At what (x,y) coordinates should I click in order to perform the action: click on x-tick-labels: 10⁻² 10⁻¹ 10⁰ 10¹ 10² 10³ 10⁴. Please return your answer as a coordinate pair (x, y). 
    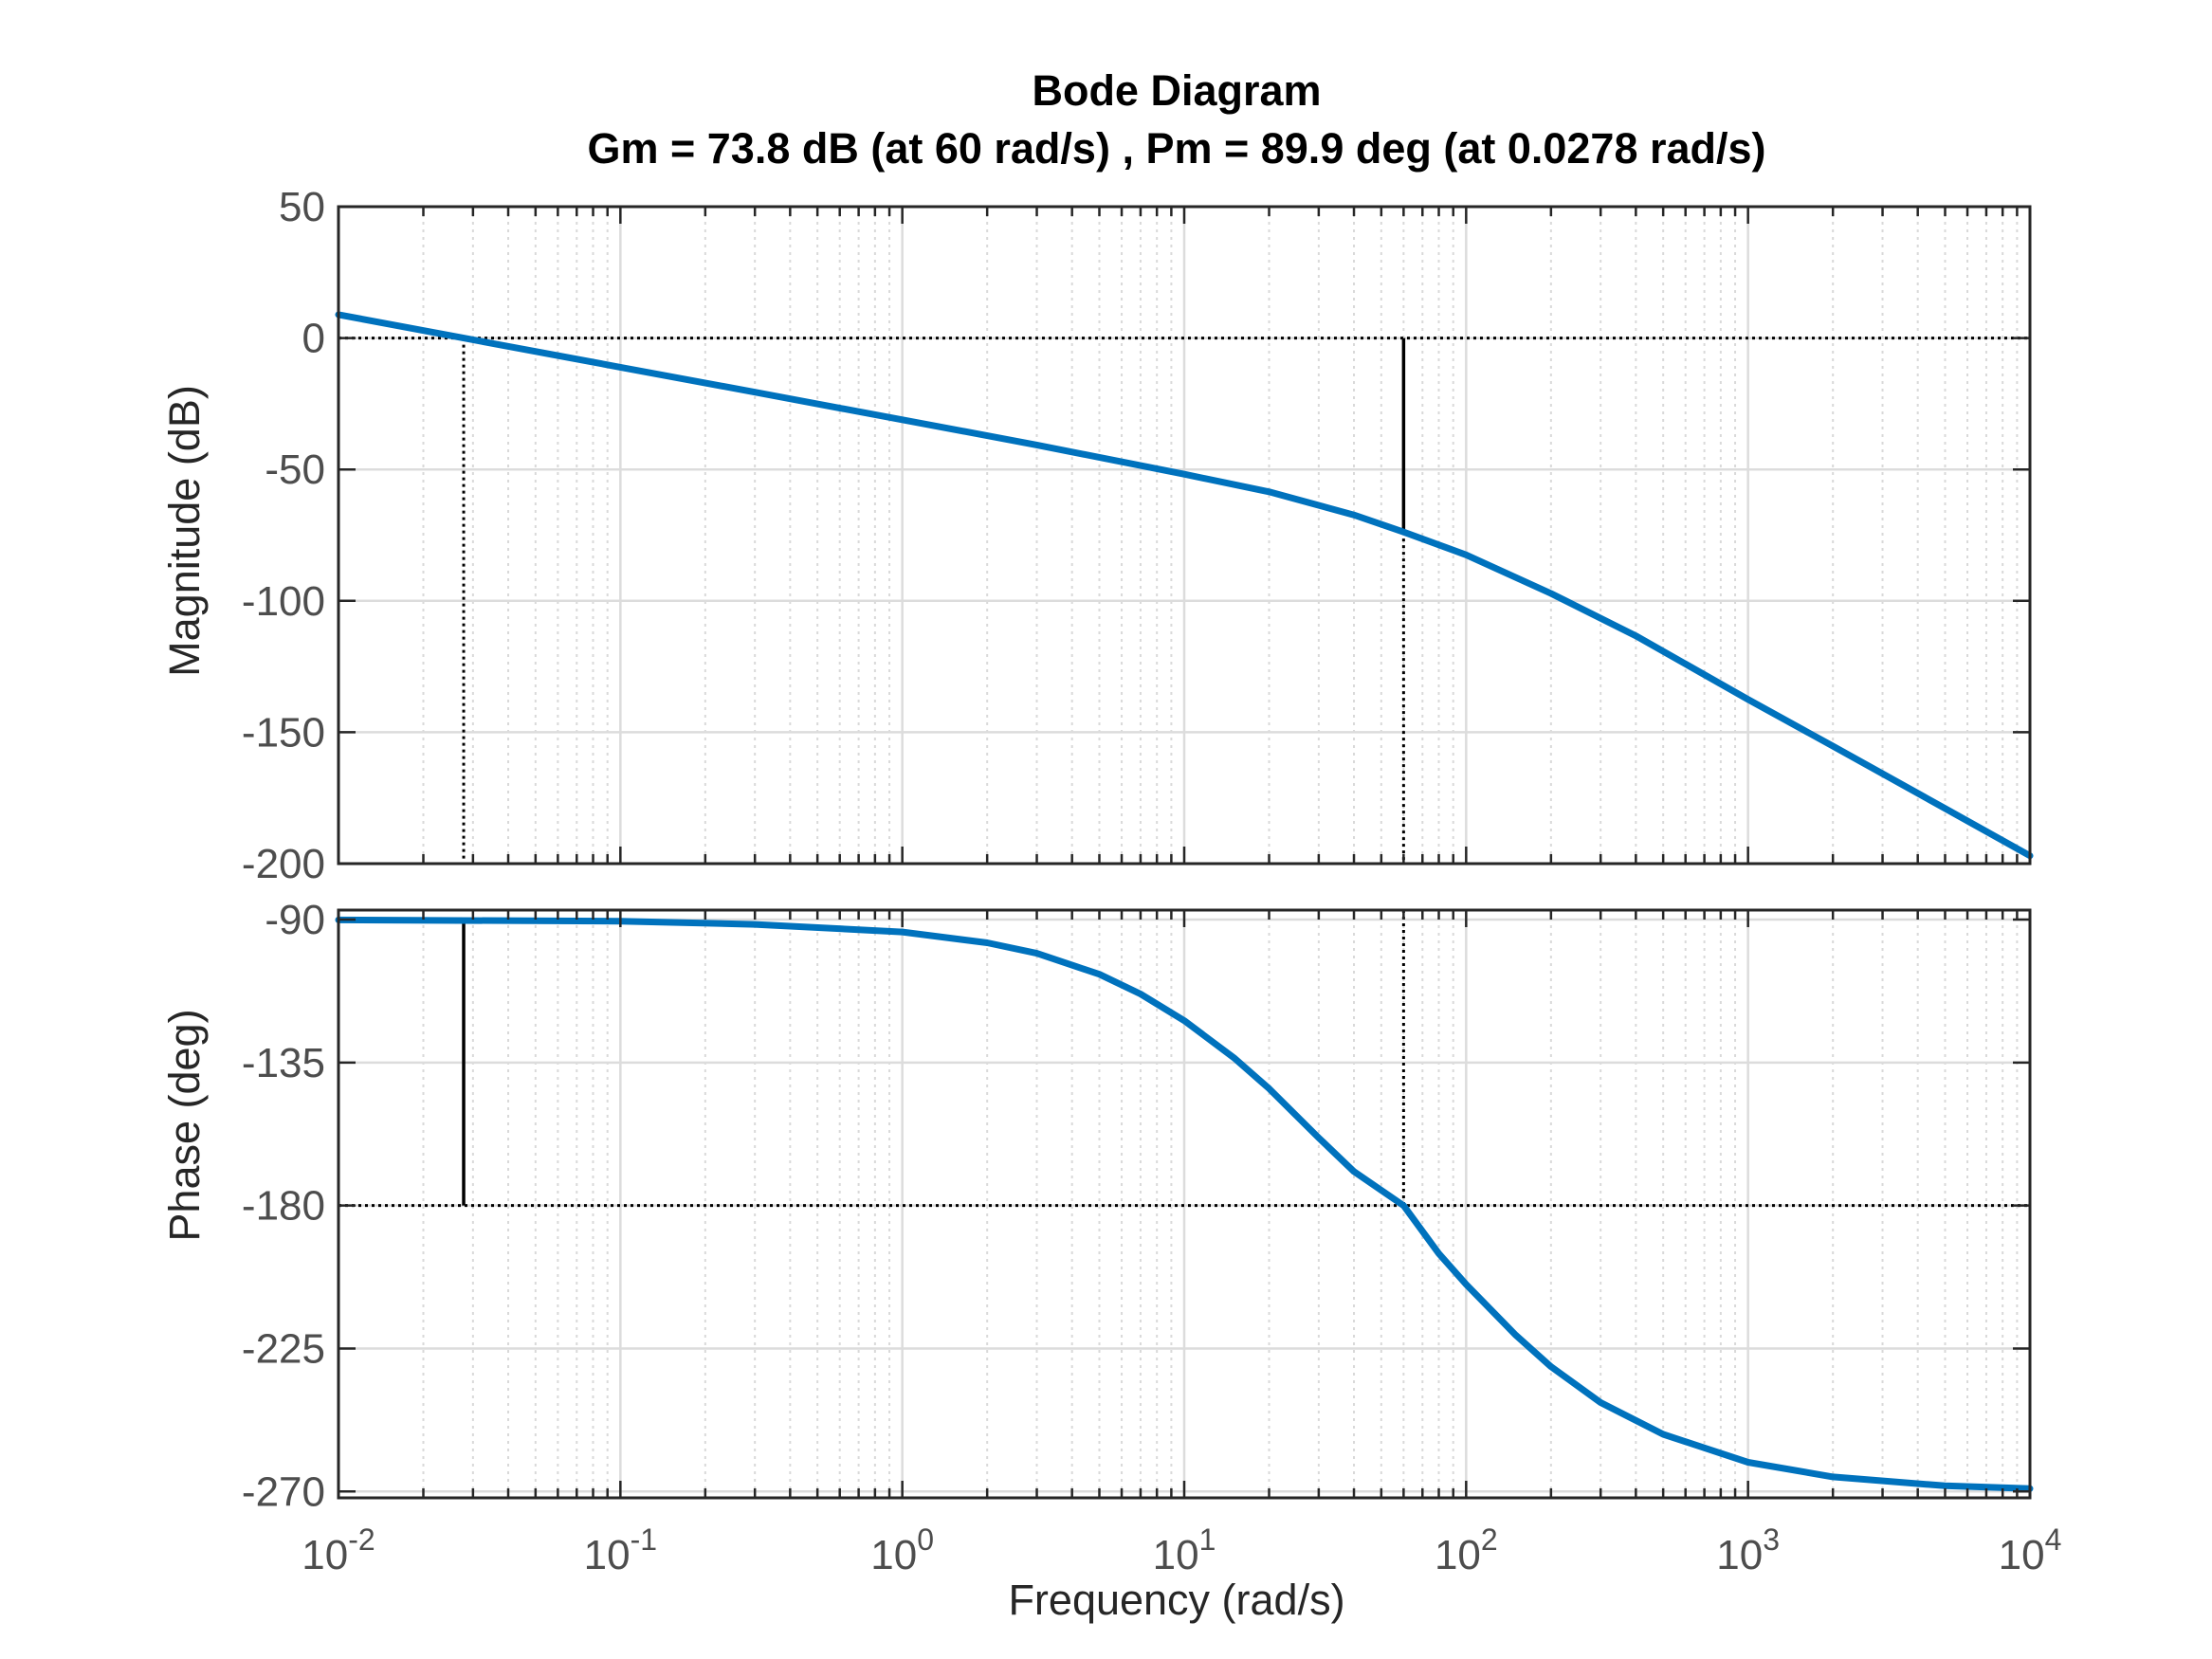
    Looking at the image, I should click on (1181, 1550).